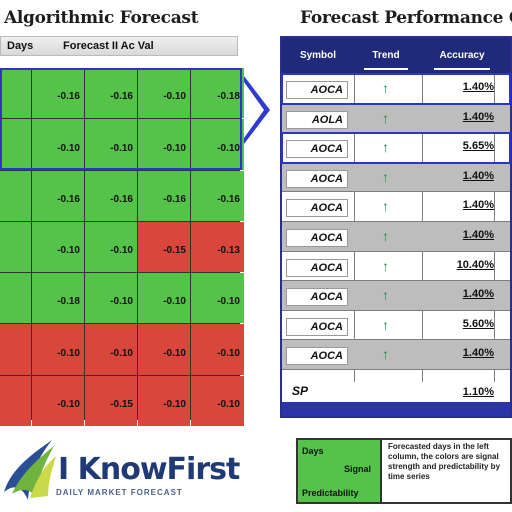 The image size is (512, 512). I want to click on table-row: AOCA ↑ 5.65%, so click(396, 148).